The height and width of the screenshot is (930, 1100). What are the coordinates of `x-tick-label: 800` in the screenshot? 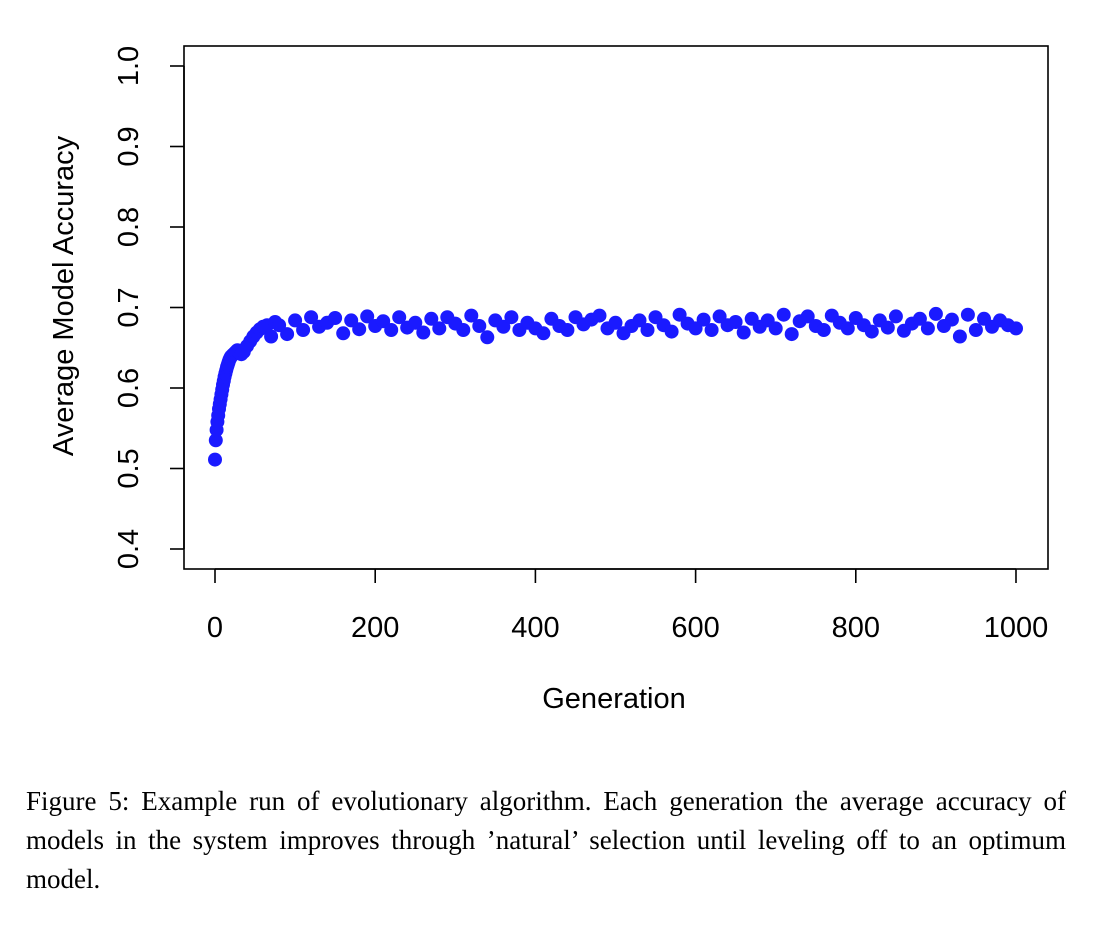 It's located at (856, 628).